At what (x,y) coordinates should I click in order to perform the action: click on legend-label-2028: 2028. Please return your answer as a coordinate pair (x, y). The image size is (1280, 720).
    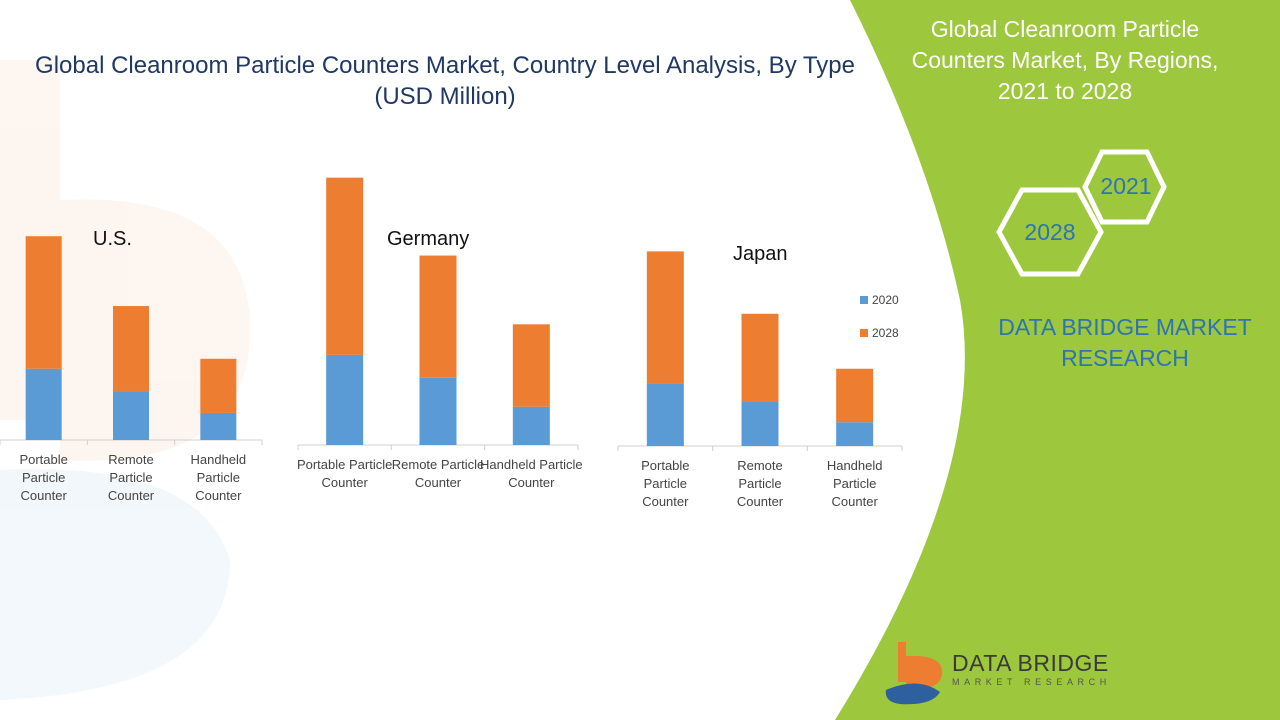
    Looking at the image, I should click on (885, 333).